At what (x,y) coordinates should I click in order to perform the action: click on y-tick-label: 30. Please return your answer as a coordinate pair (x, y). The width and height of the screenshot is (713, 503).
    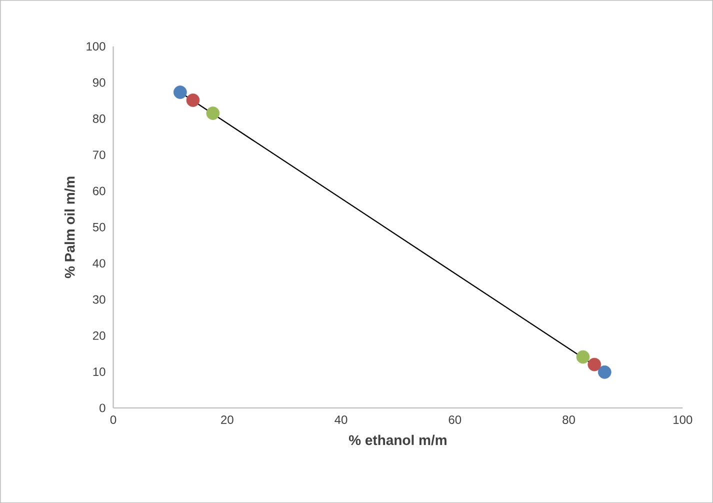
    Looking at the image, I should click on (99, 299).